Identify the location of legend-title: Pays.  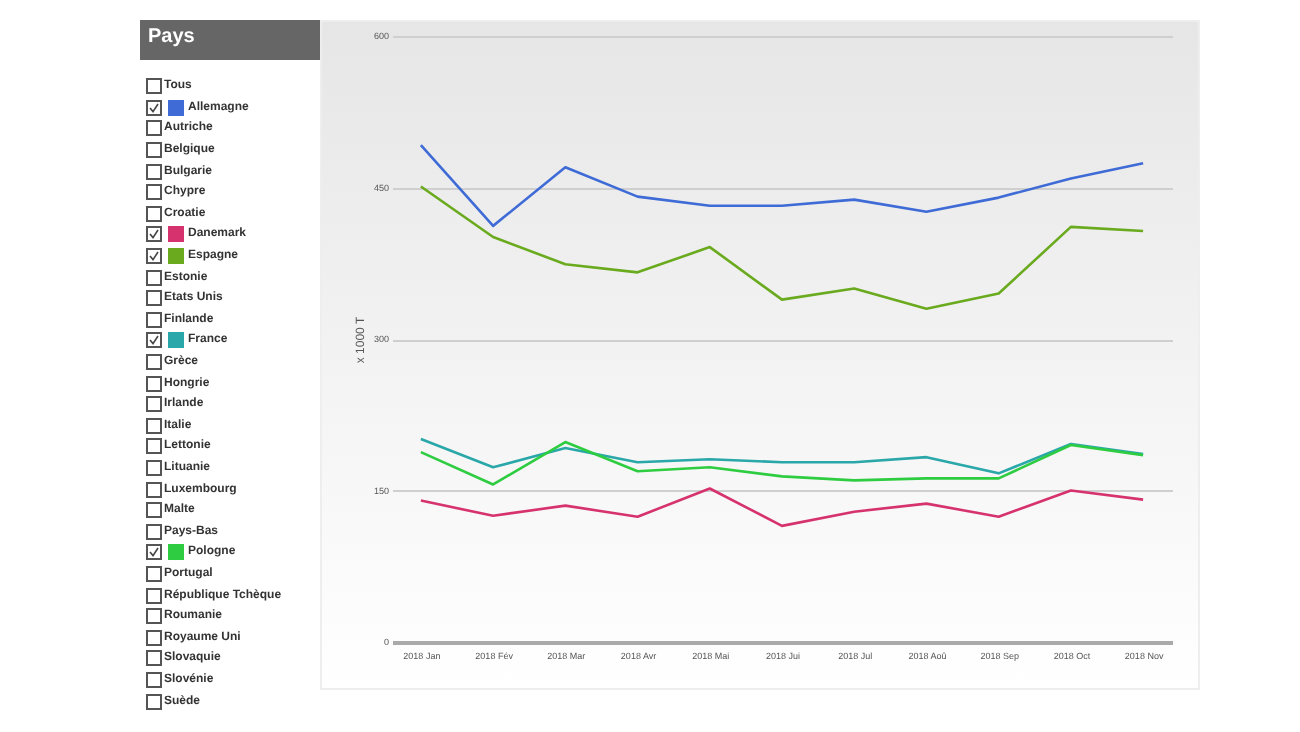
(230, 40).